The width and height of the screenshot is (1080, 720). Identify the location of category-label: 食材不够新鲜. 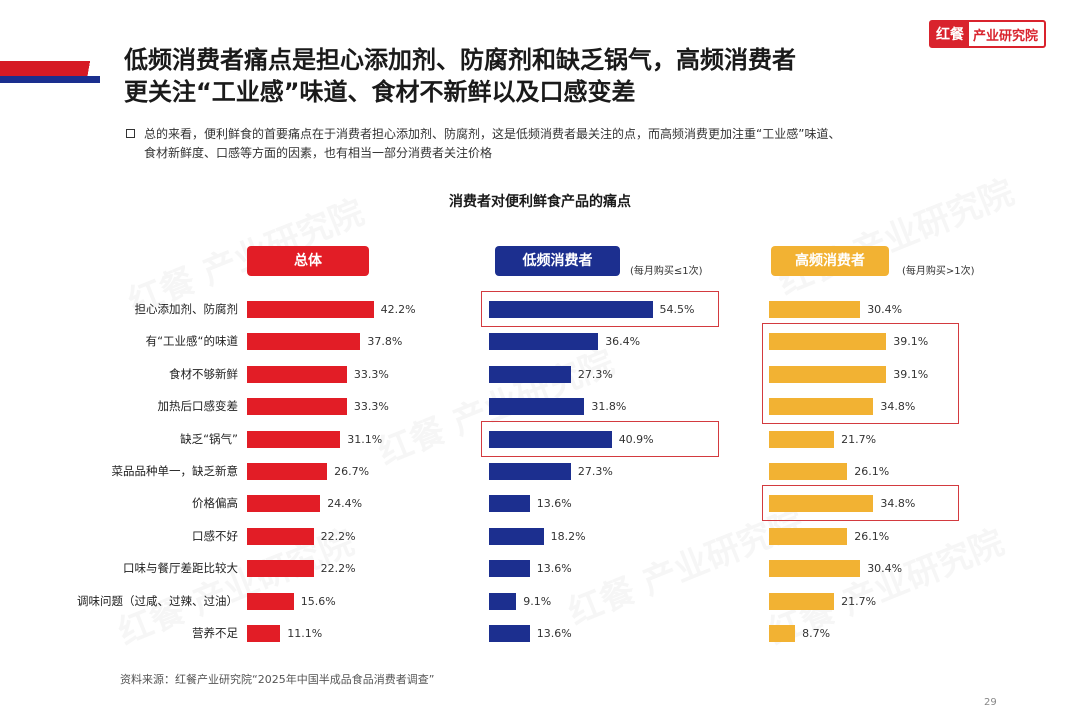
(203, 373).